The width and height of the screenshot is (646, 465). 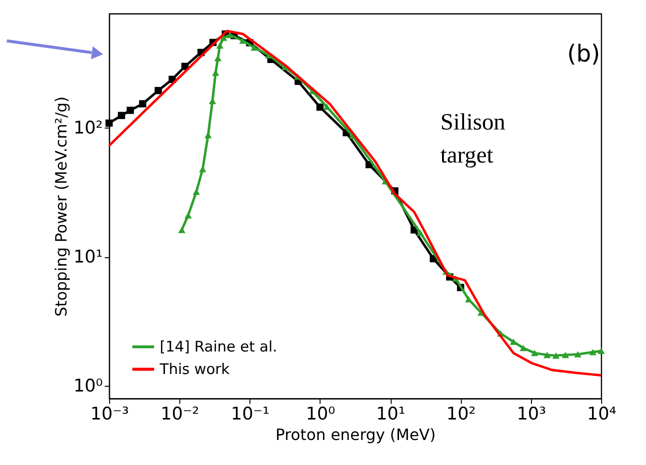 What do you see at coordinates (321, 414) in the screenshot?
I see `x-tick-label: 10⁰` at bounding box center [321, 414].